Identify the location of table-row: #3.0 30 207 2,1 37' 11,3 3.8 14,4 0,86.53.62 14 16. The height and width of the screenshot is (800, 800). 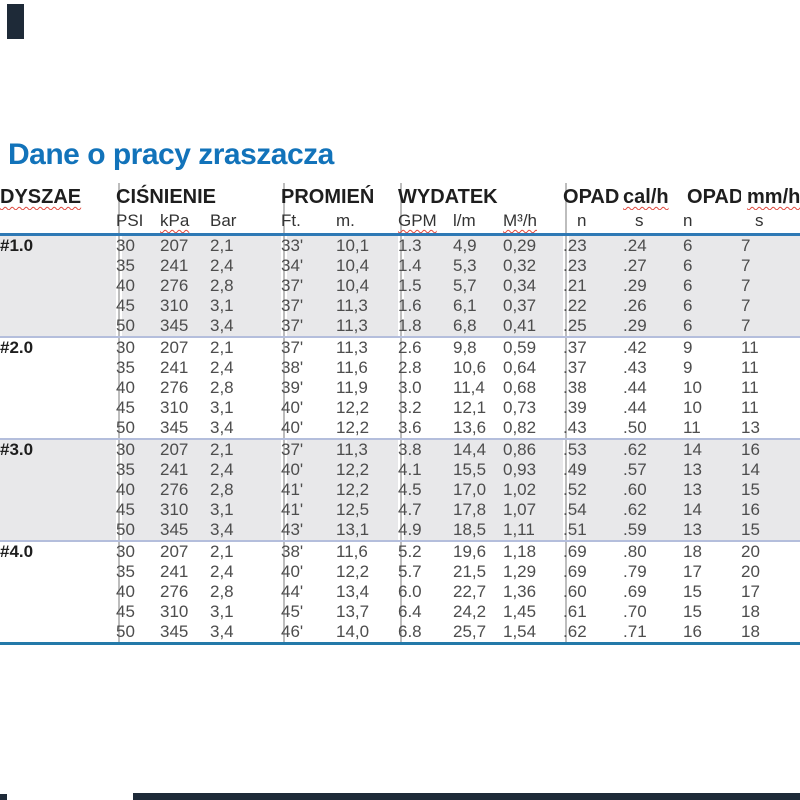
(400, 449).